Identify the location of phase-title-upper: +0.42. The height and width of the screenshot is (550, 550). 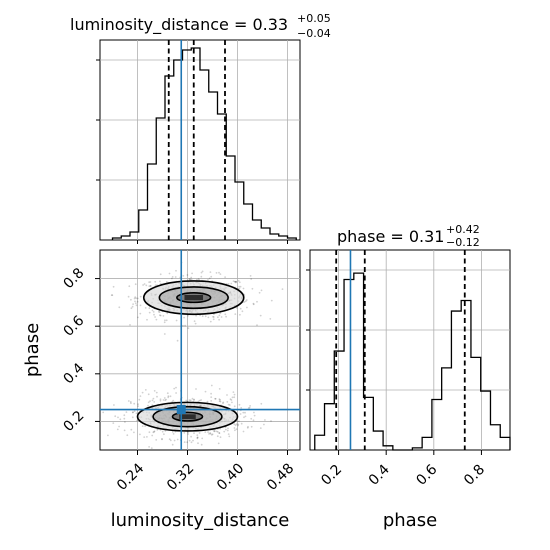
(463, 229).